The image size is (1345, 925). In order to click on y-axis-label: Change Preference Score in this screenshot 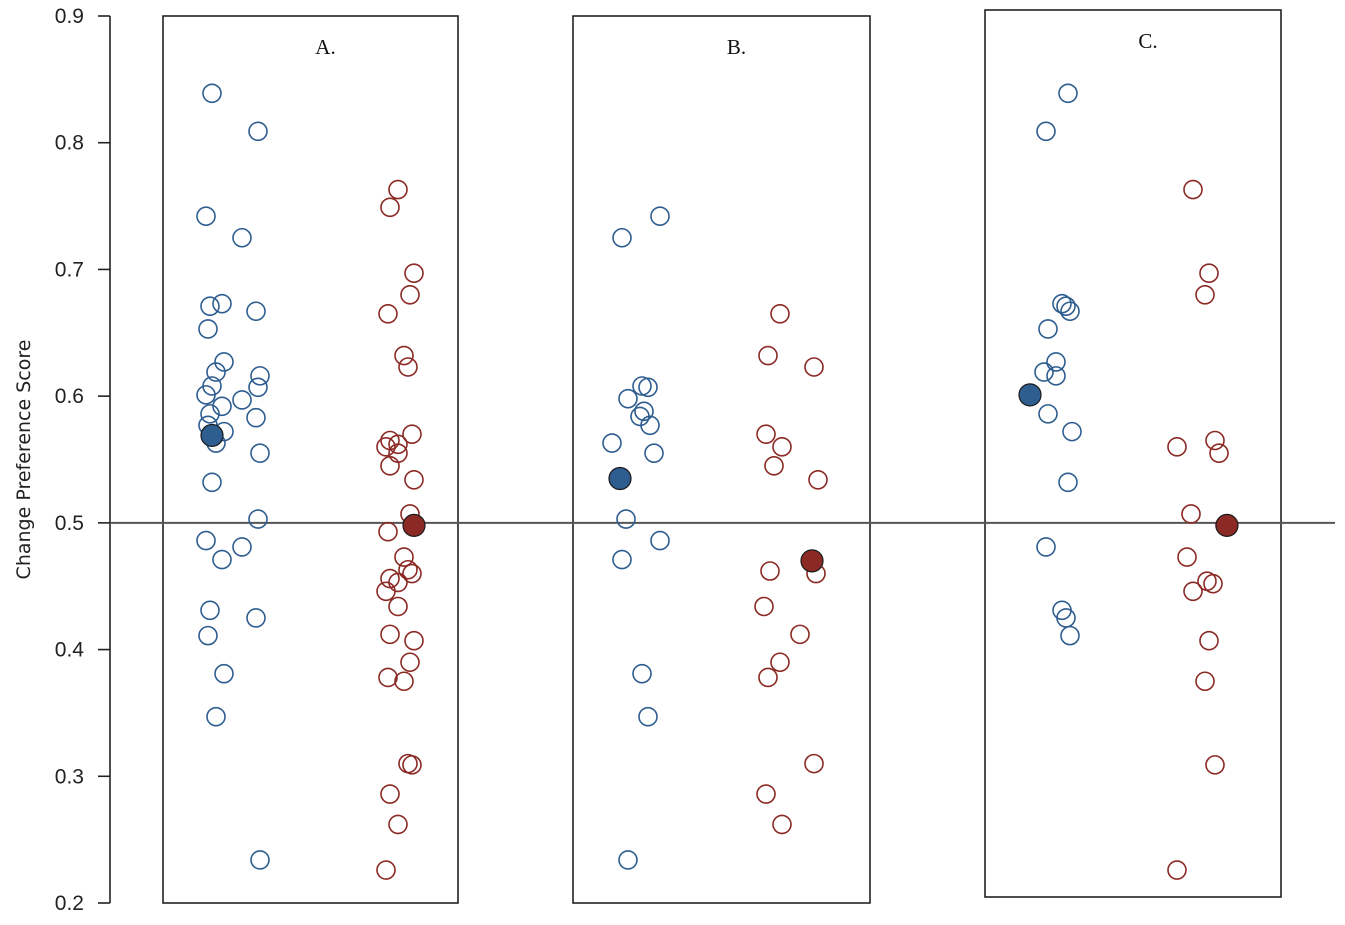, I will do `click(24, 460)`.